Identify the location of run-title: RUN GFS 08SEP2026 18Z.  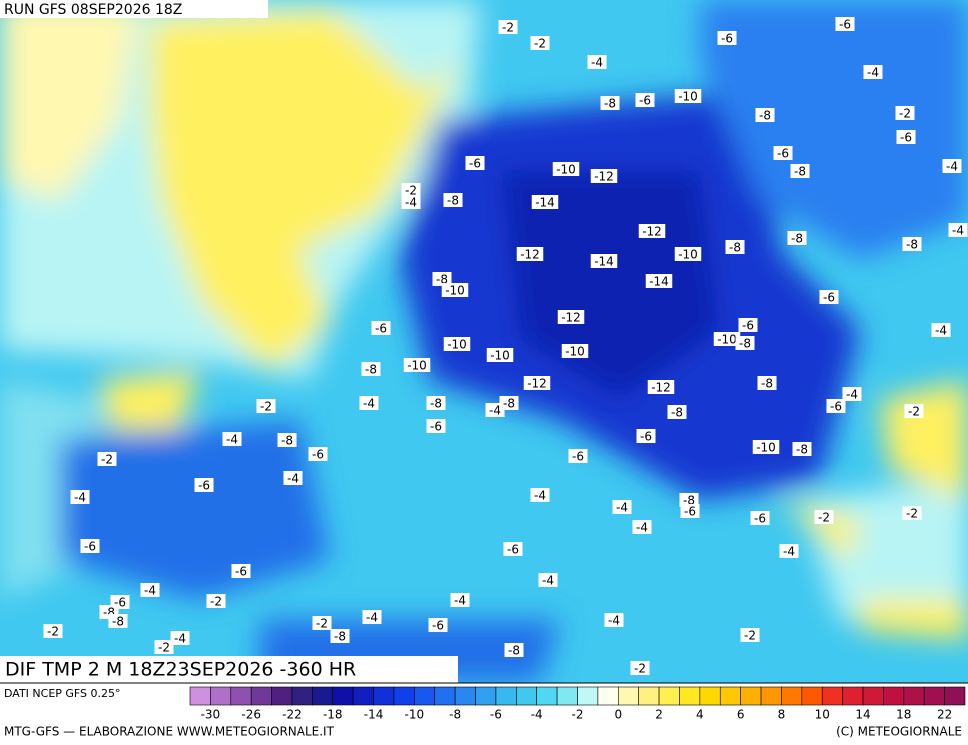
(93, 10).